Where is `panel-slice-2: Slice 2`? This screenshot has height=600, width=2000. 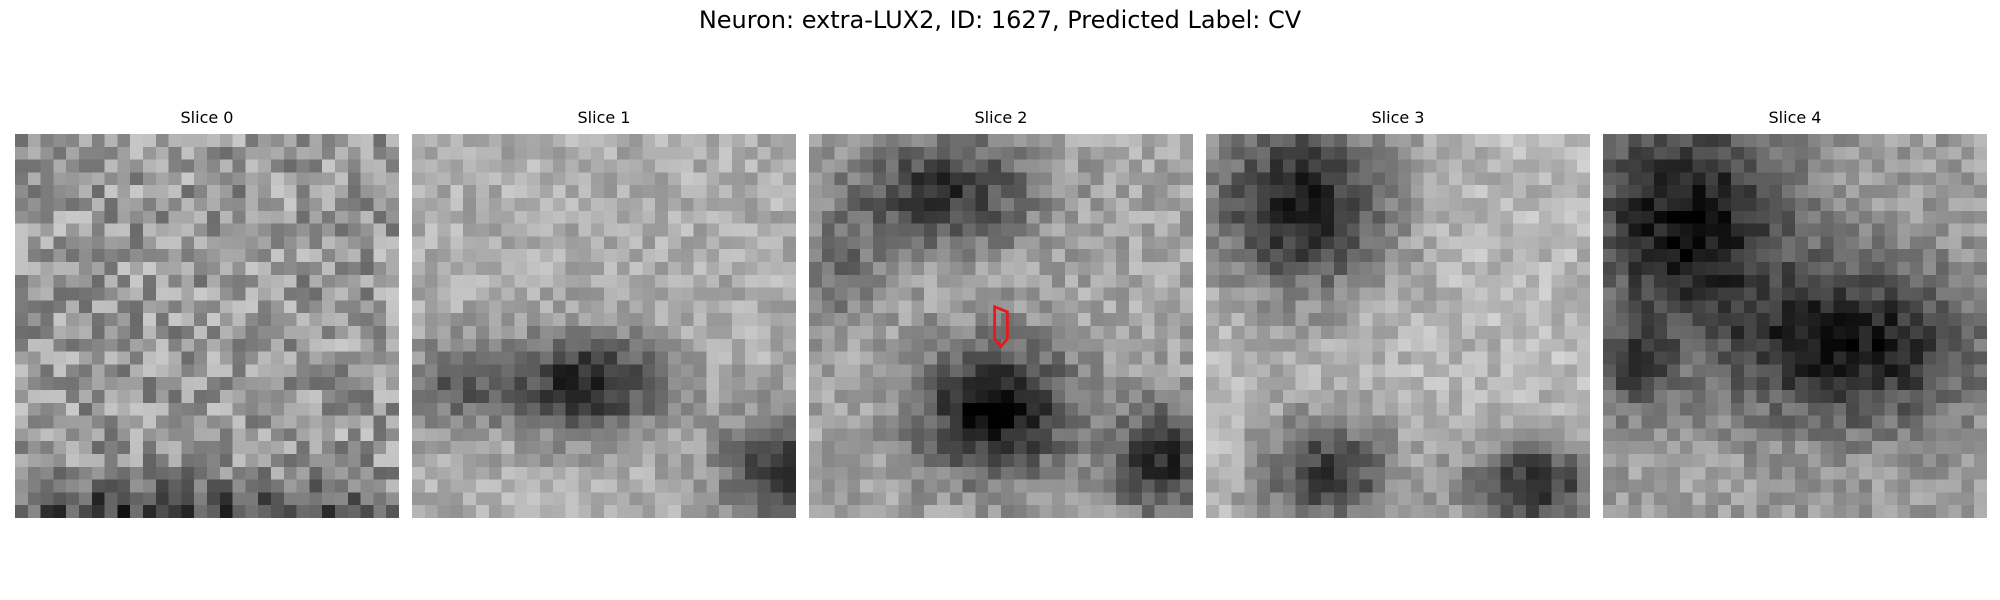 panel-slice-2: Slice 2 is located at coordinates (1001, 313).